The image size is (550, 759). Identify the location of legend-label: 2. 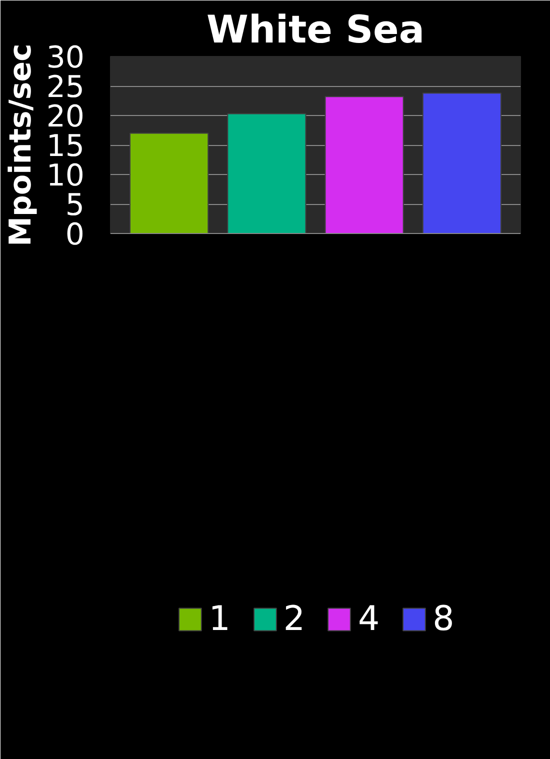
(294, 619).